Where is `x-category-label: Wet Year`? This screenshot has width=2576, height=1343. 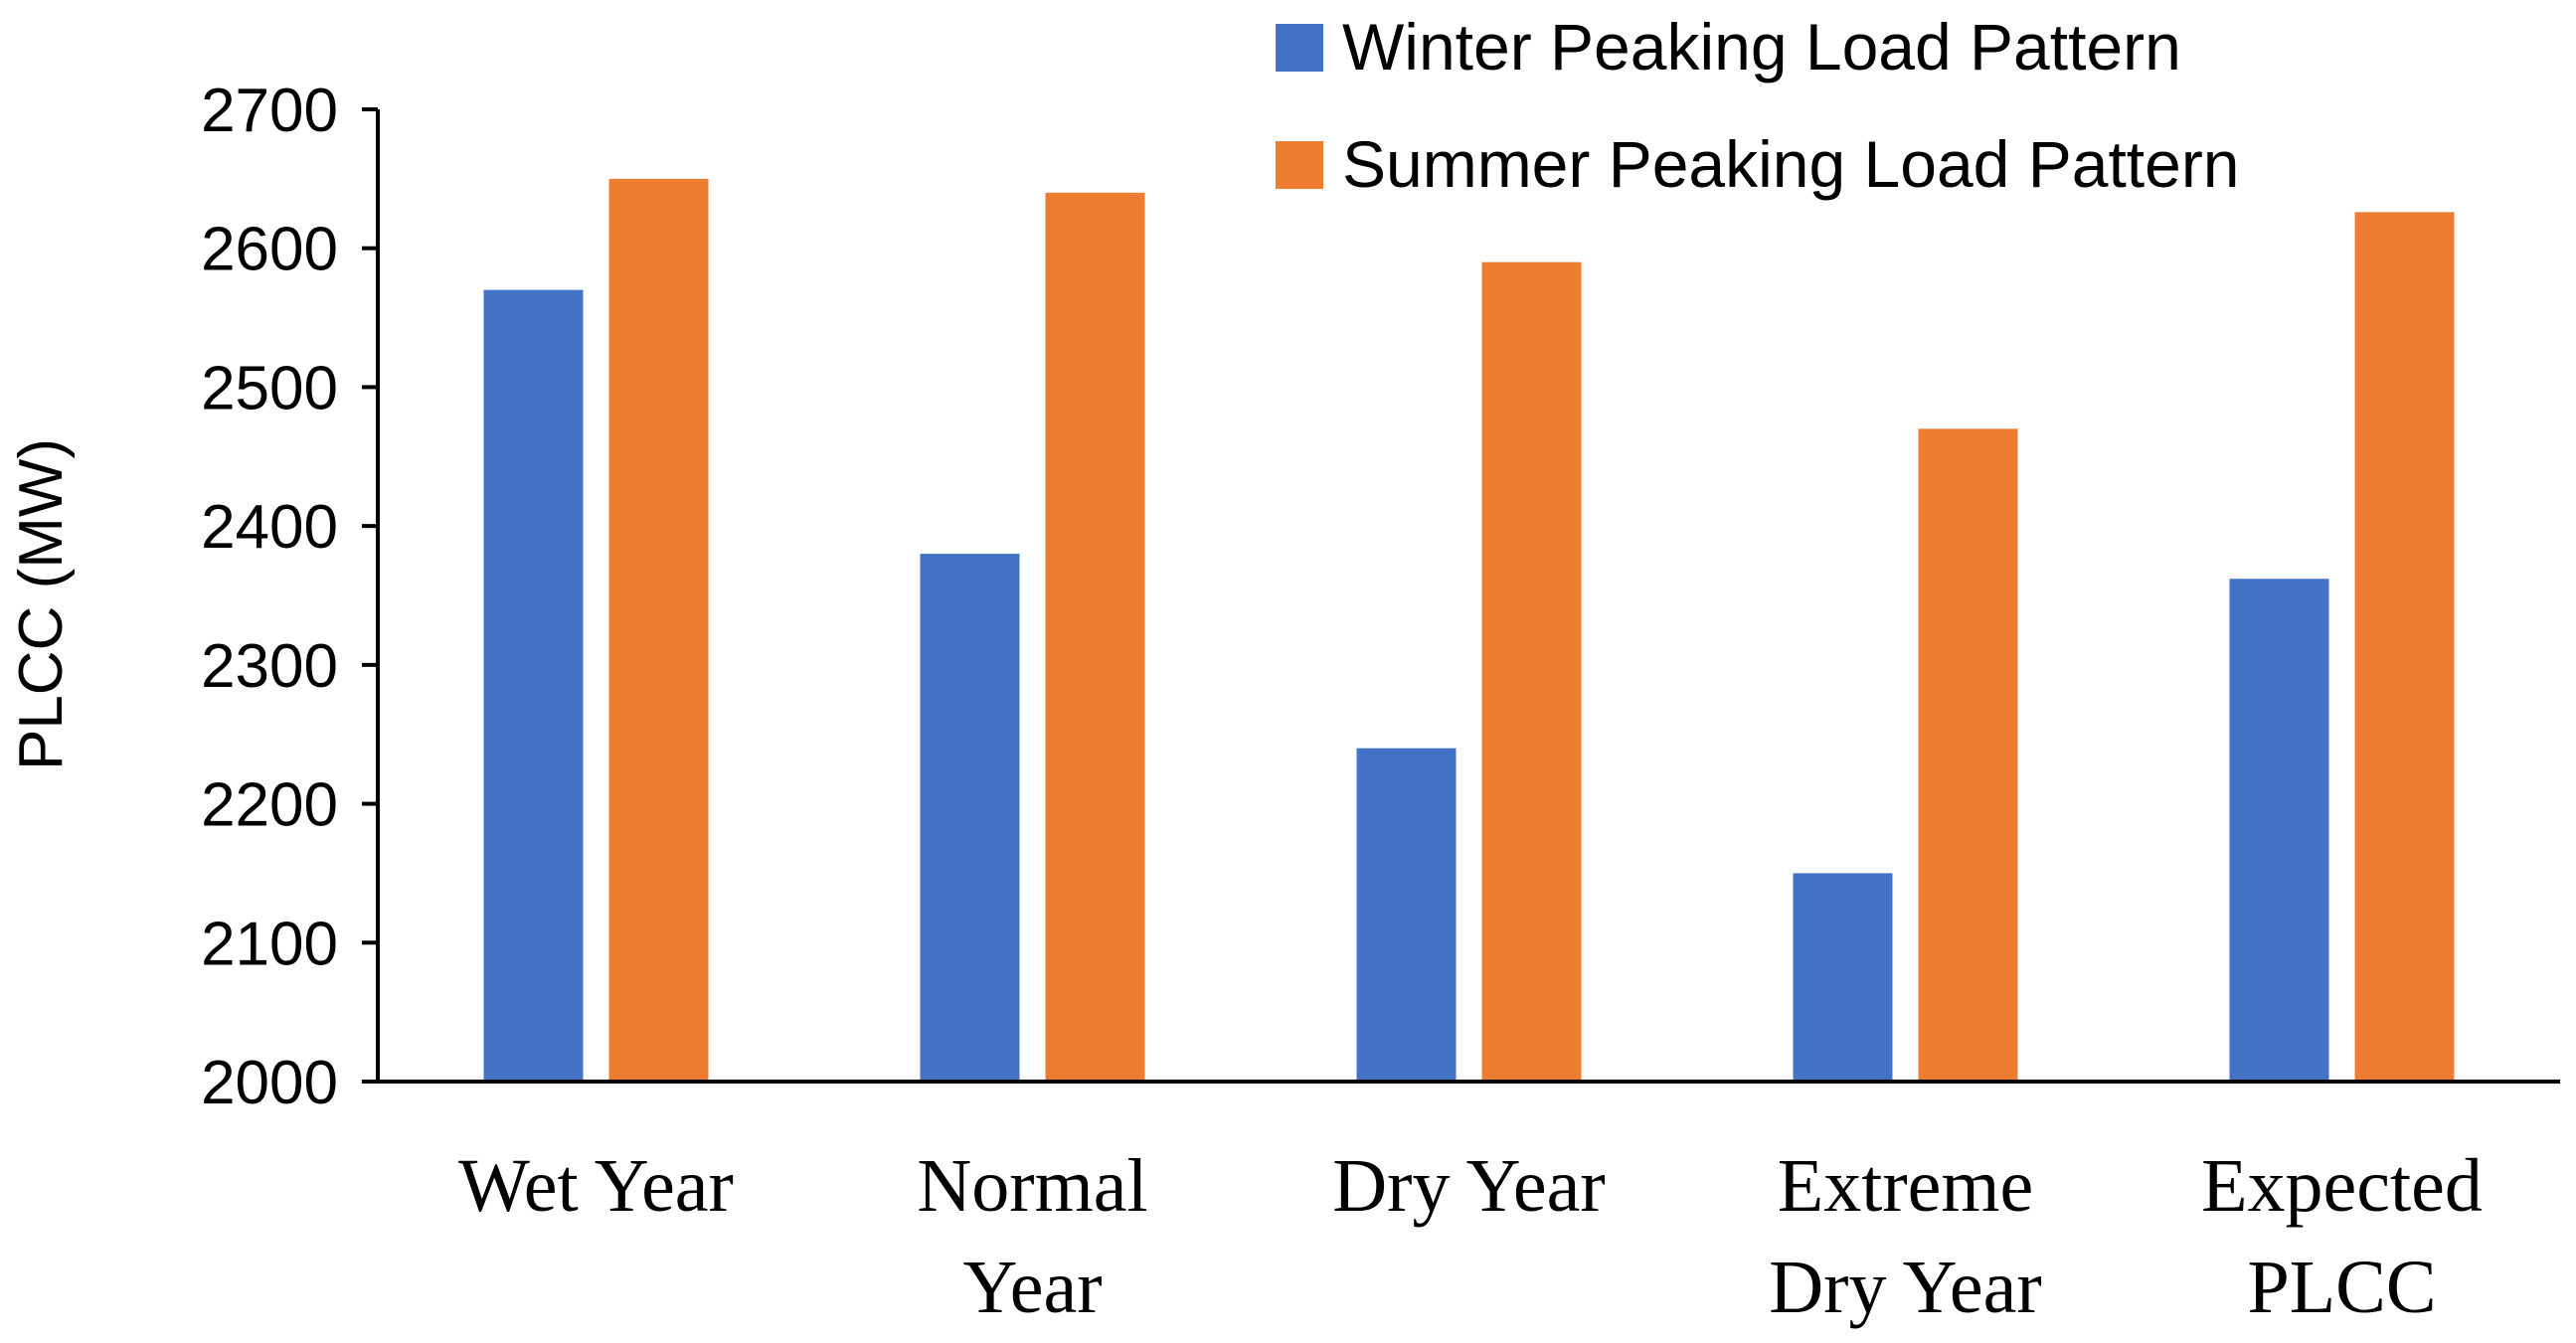 x-category-label: Wet Year is located at coordinates (596, 1186).